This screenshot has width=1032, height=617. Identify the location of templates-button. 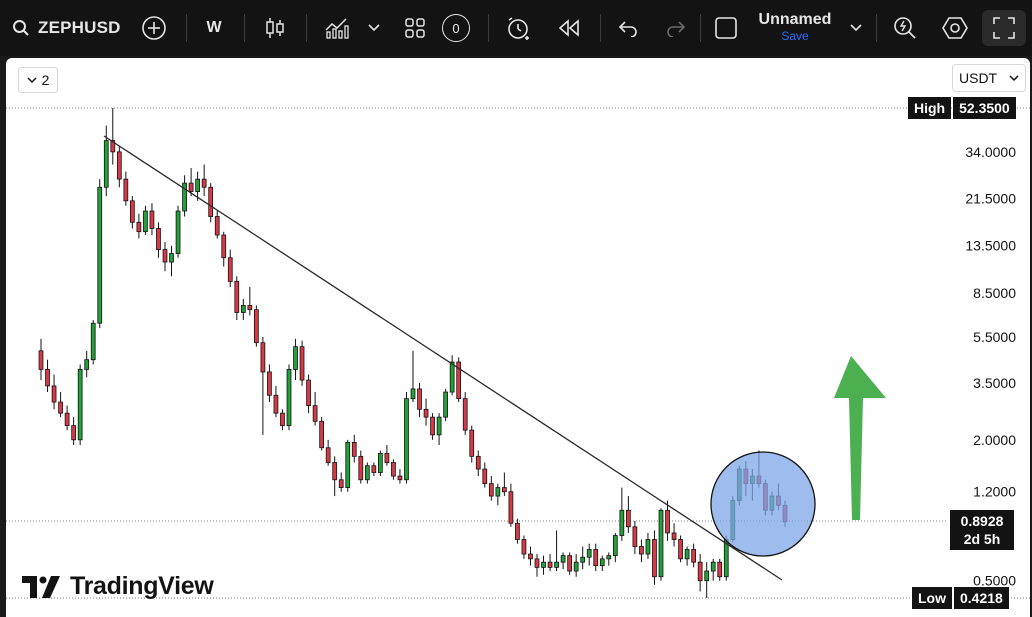
(415, 28).